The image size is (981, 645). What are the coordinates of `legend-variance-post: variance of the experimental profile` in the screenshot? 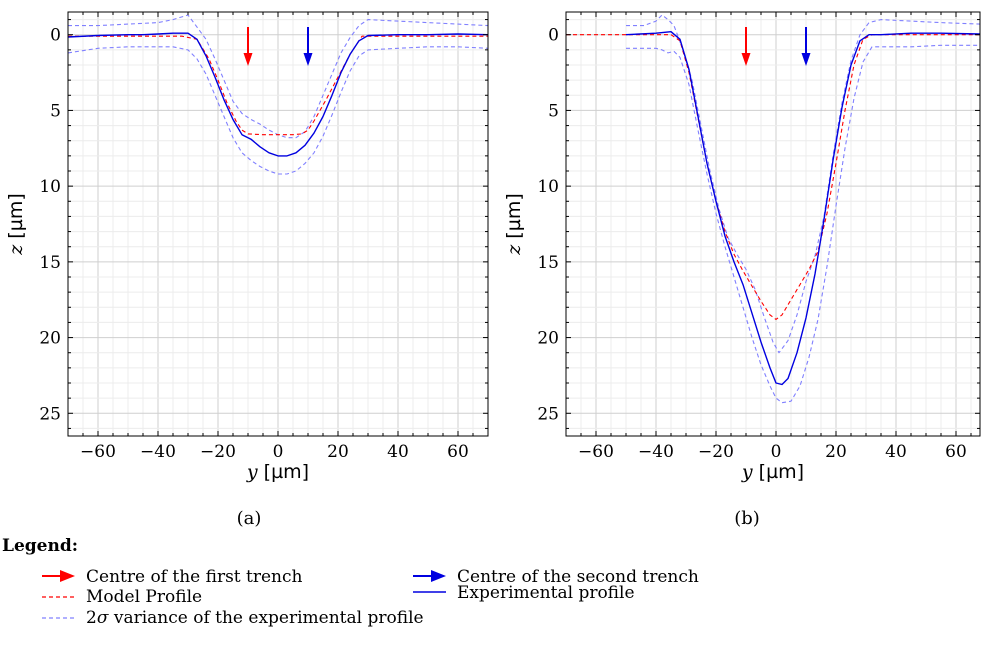 It's located at (265, 618).